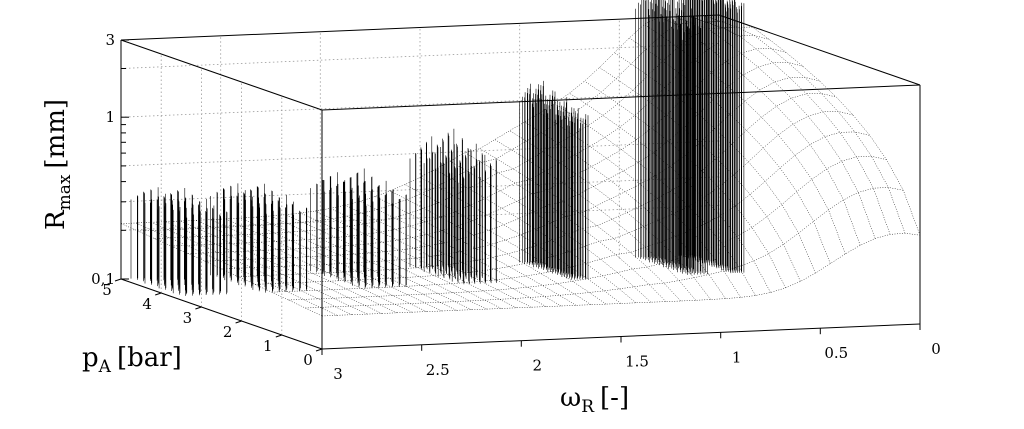  I want to click on x-tick-label: 1.5, so click(637, 362).